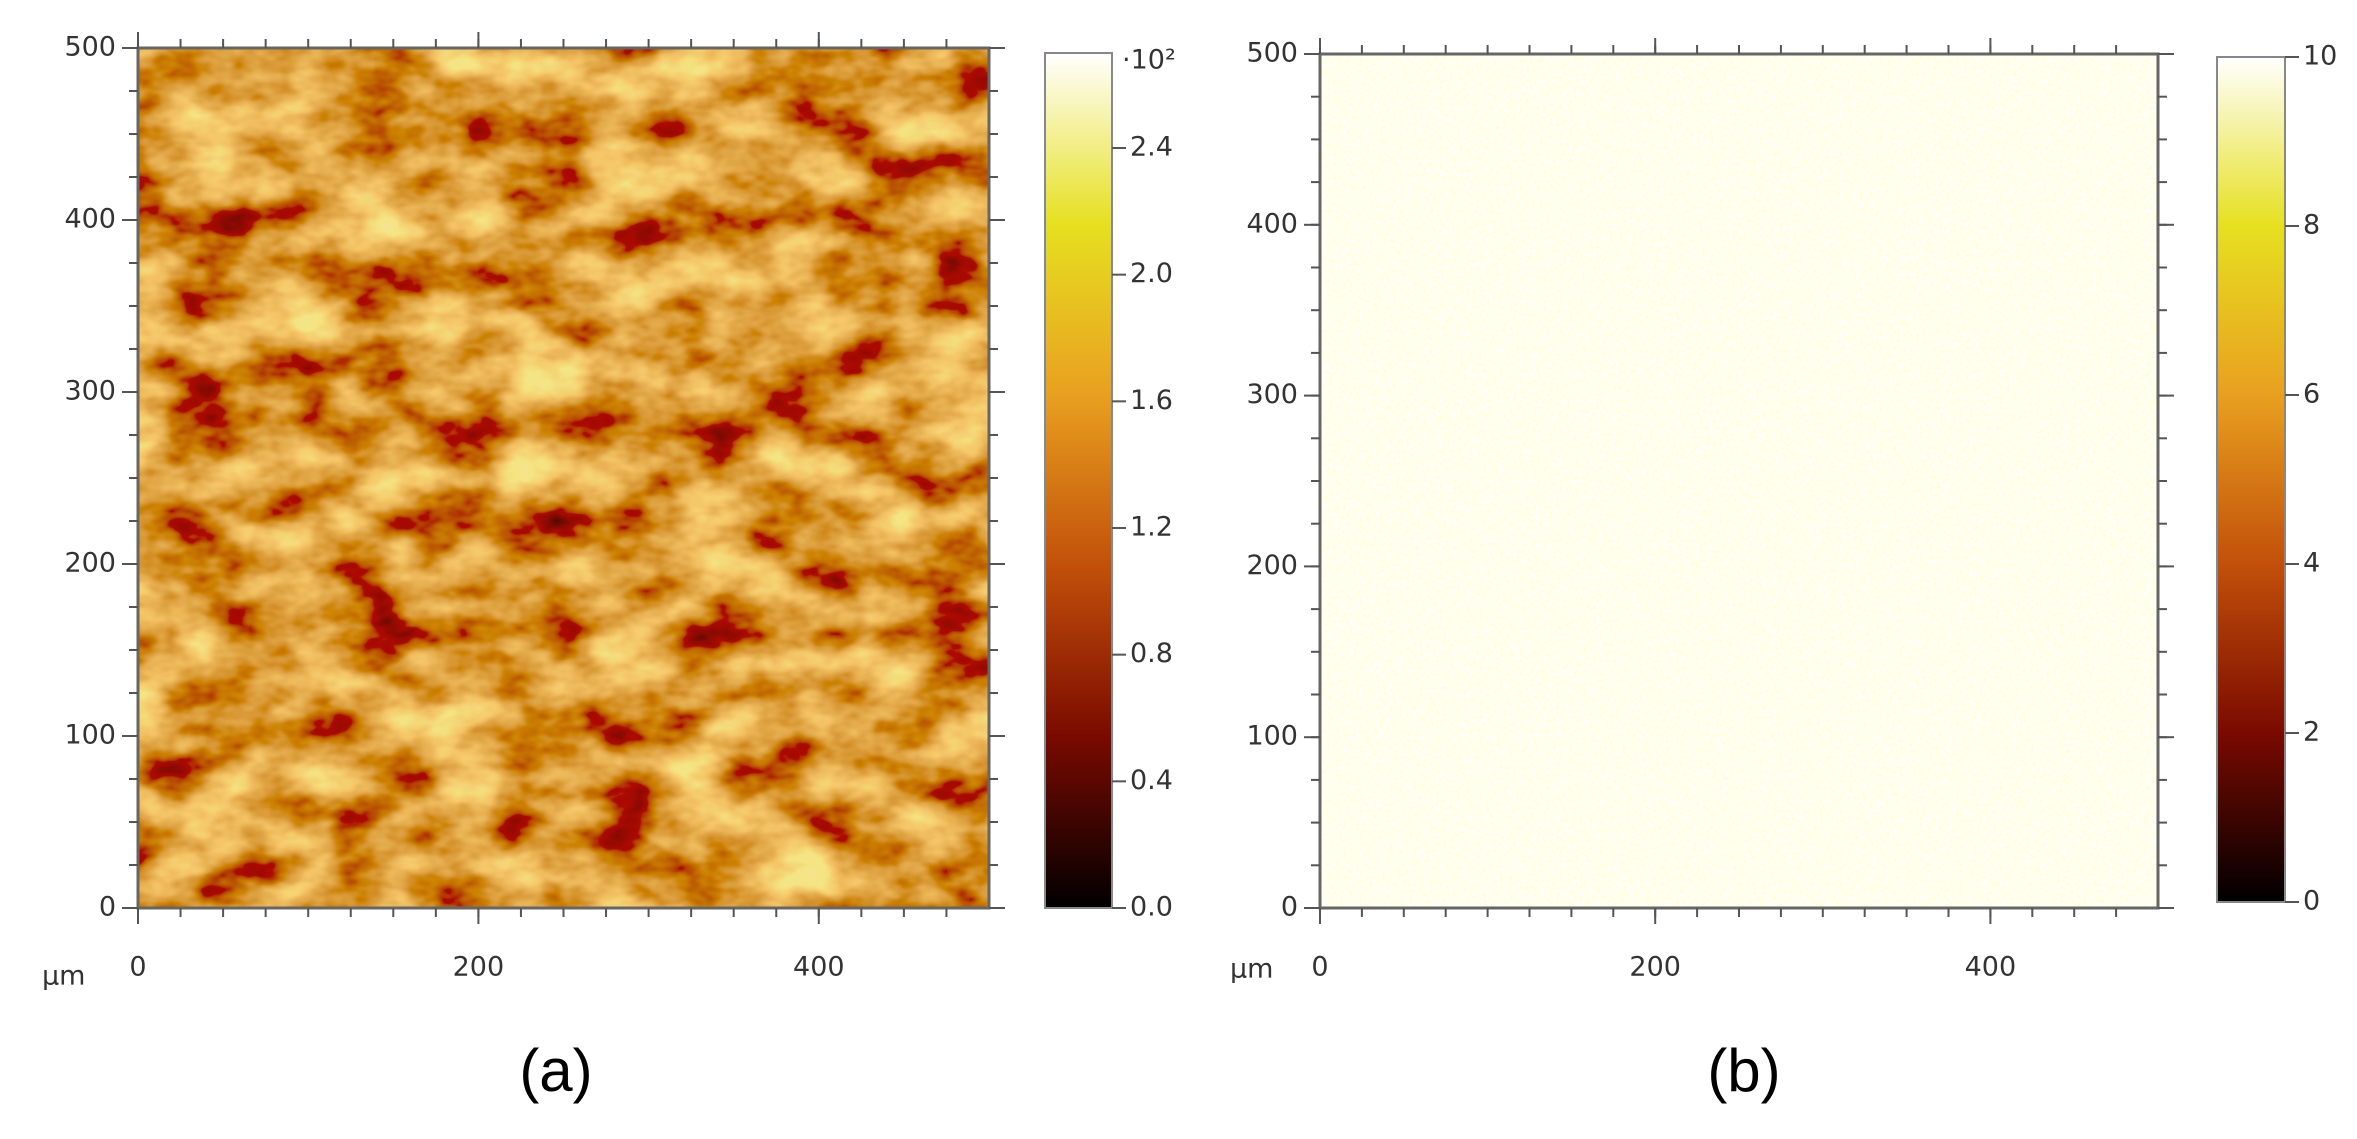 The image size is (2357, 1139). What do you see at coordinates (2311, 563) in the screenshot?
I see `colorbar-tick-label: 4` at bounding box center [2311, 563].